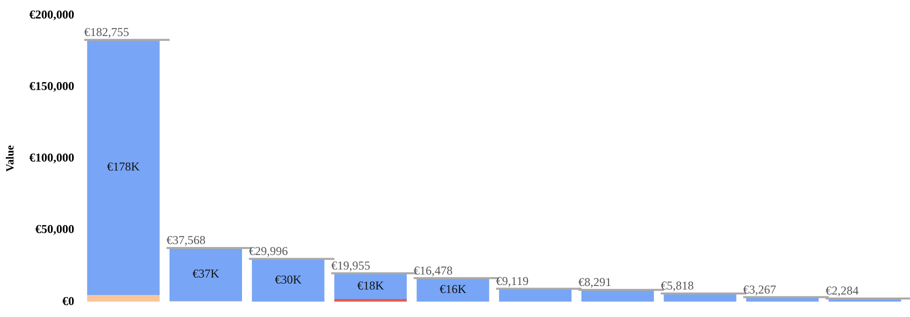 This screenshot has width=910, height=317. What do you see at coordinates (759, 289) in the screenshot?
I see `total-label: €3,267` at bounding box center [759, 289].